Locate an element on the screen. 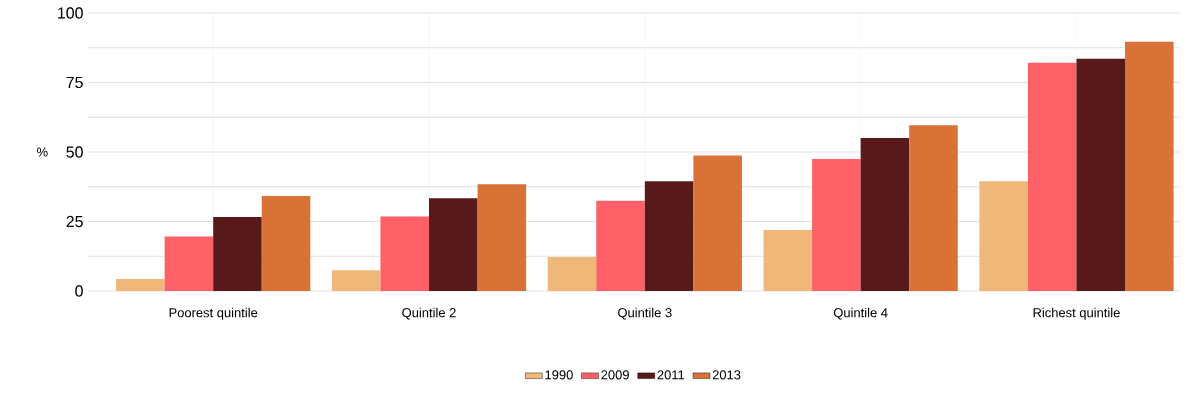 The image size is (1187, 401). legend-label: 2013 is located at coordinates (726, 375).